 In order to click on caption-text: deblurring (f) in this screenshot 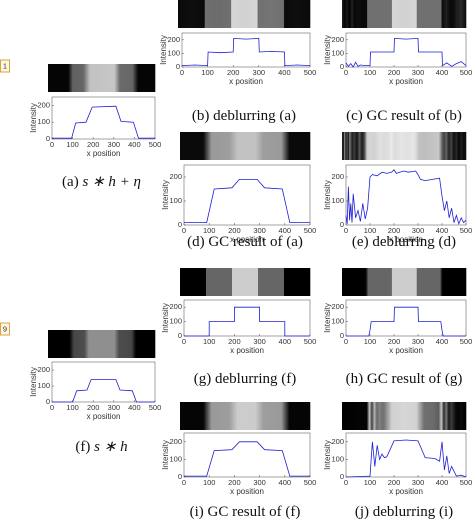, I will do `click(255, 379)`.